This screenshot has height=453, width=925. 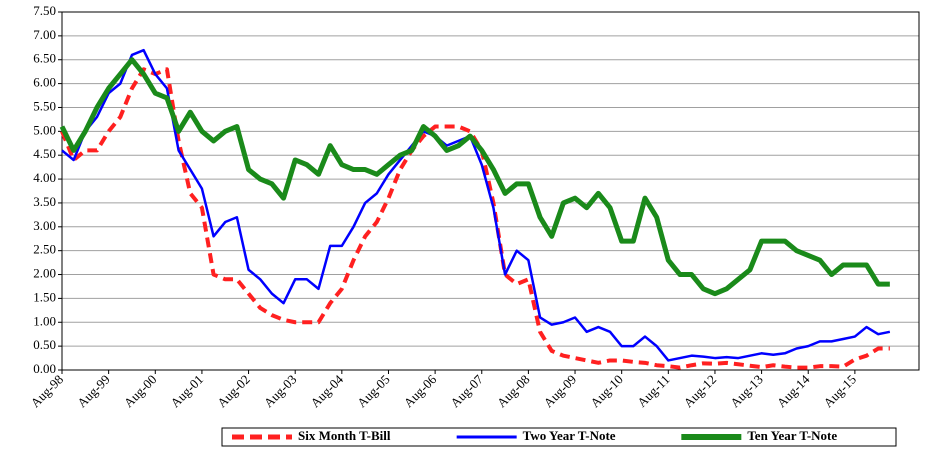 What do you see at coordinates (44, 249) in the screenshot?
I see `y-tick-label: 2.50` at bounding box center [44, 249].